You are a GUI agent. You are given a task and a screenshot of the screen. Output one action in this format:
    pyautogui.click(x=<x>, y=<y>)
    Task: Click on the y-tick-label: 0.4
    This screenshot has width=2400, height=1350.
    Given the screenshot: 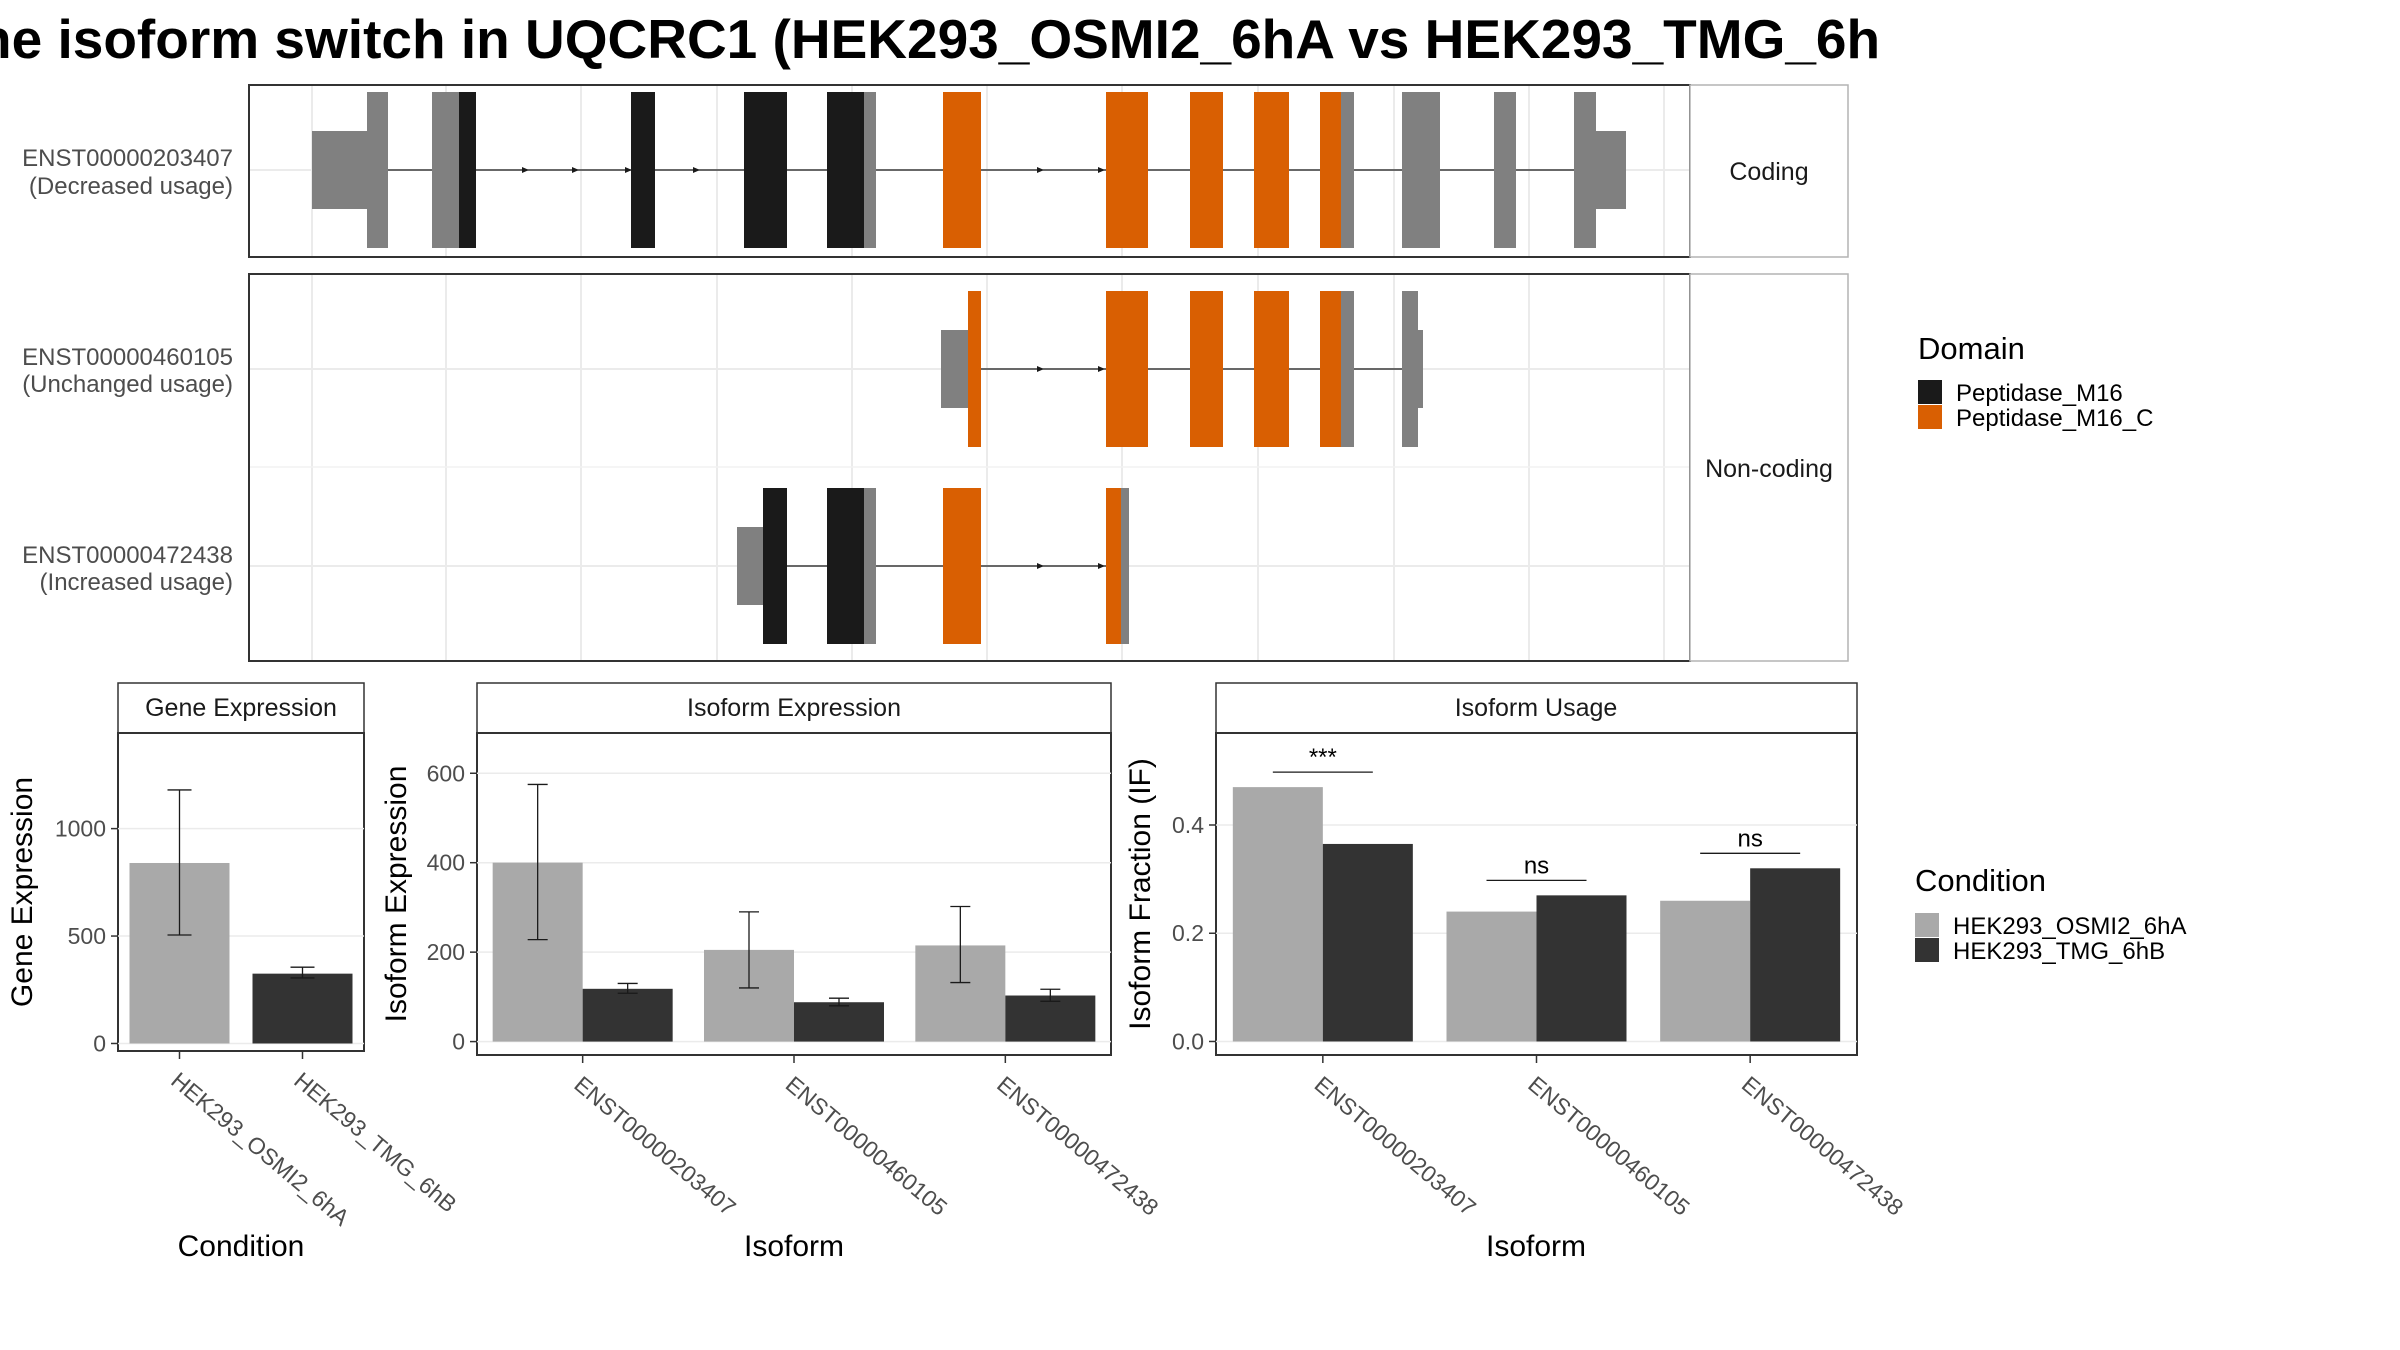 What is the action you would take?
    pyautogui.click(x=1188, y=825)
    